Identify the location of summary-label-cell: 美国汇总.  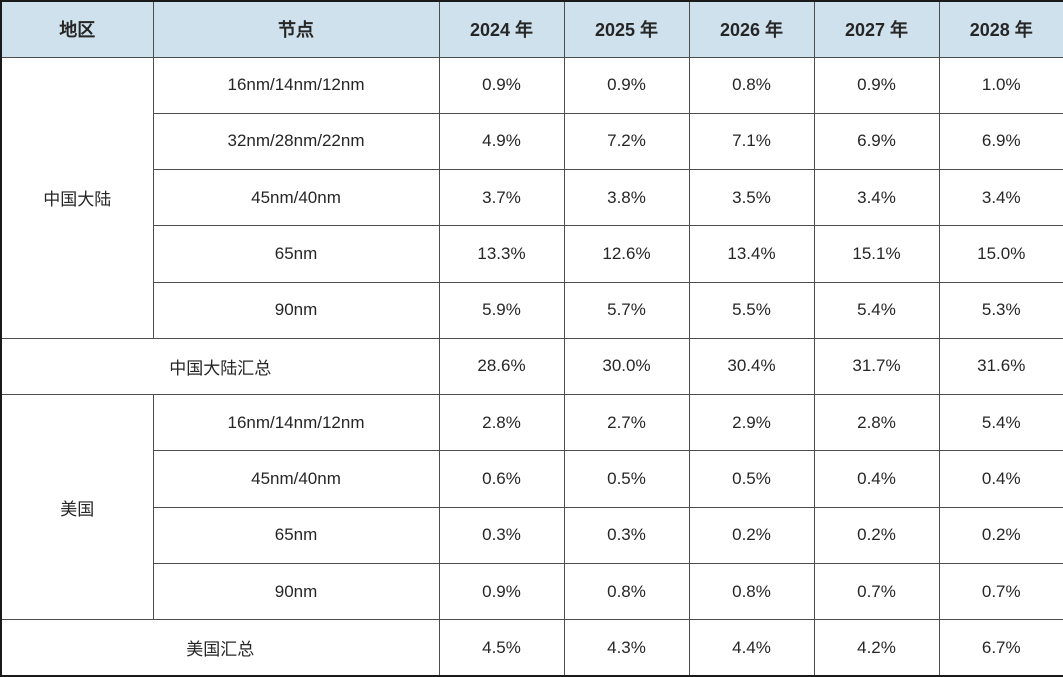
(220, 648).